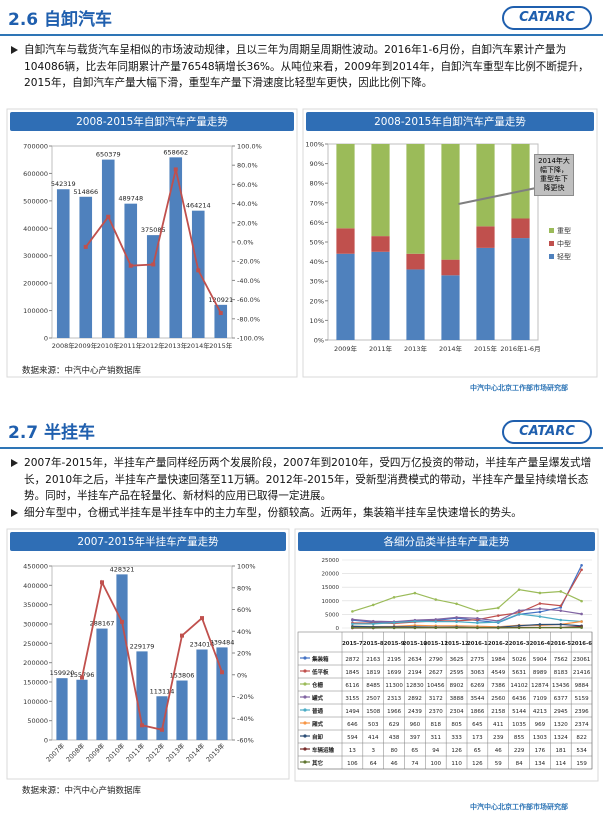  I want to click on table-cell: 1035, so click(519, 725).